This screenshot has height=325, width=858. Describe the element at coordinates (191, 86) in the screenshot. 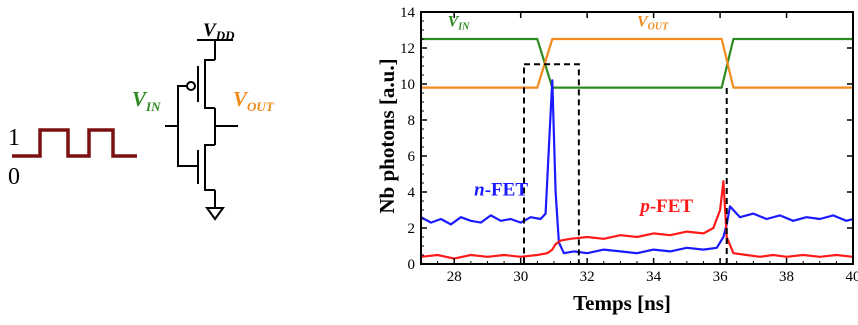

I see `pmos-bubble` at that location.